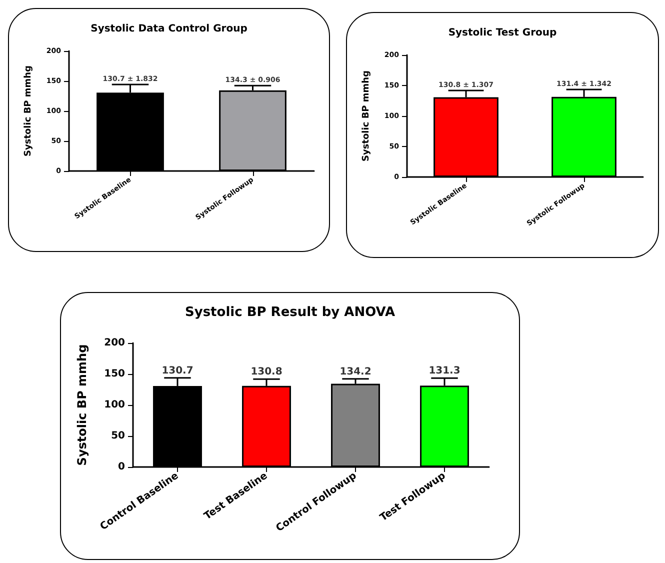 The image size is (665, 563). What do you see at coordinates (290, 312) in the screenshot?
I see `chart-title: Systolic BP Result by ANOVA` at bounding box center [290, 312].